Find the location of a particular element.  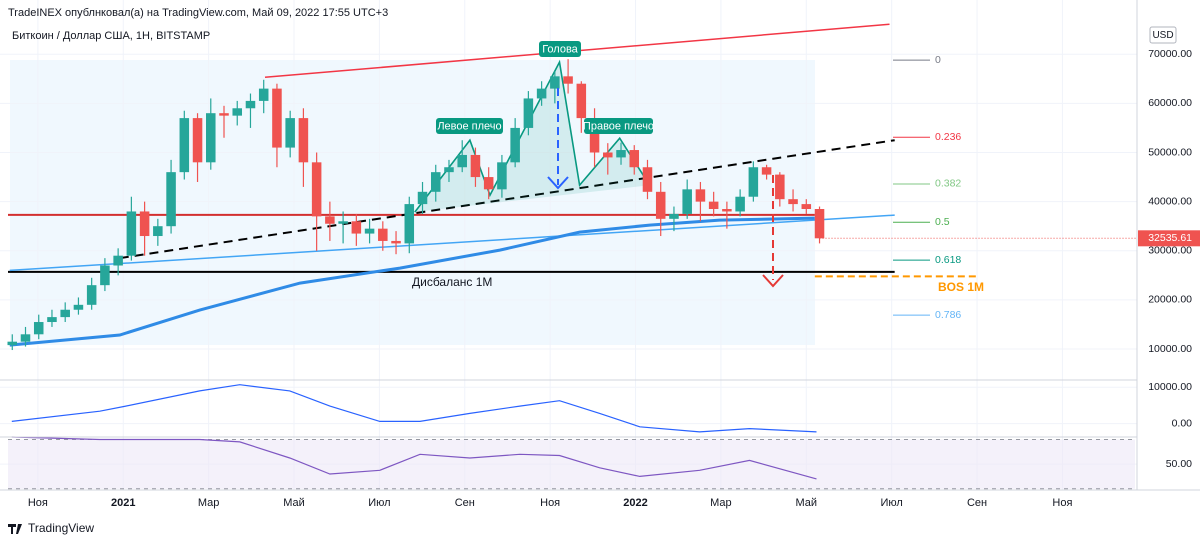

bos-label: BOS 1M is located at coordinates (961, 287).